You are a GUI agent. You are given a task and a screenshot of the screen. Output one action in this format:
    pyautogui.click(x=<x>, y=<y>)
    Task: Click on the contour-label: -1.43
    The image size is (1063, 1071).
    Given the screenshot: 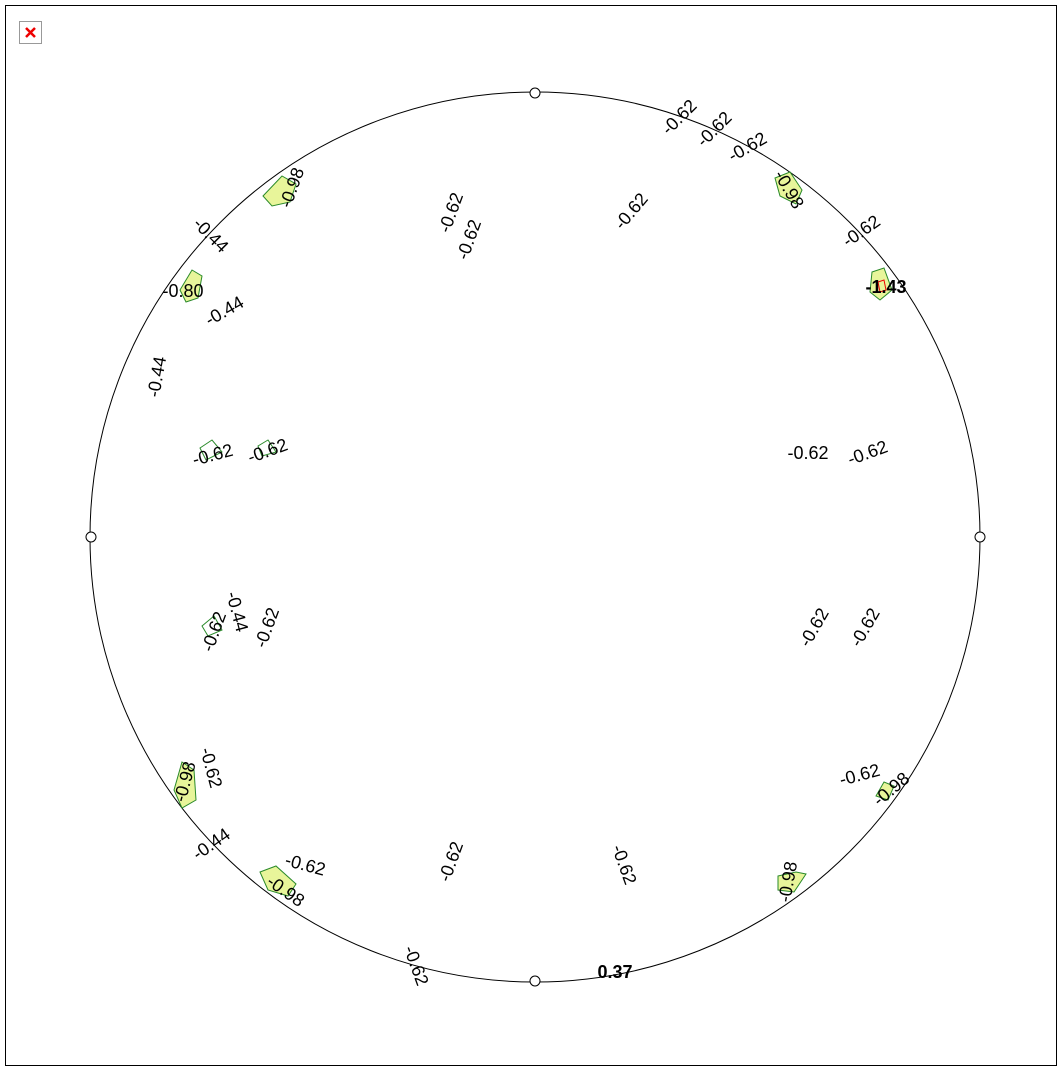 What is the action you would take?
    pyautogui.click(x=885, y=287)
    